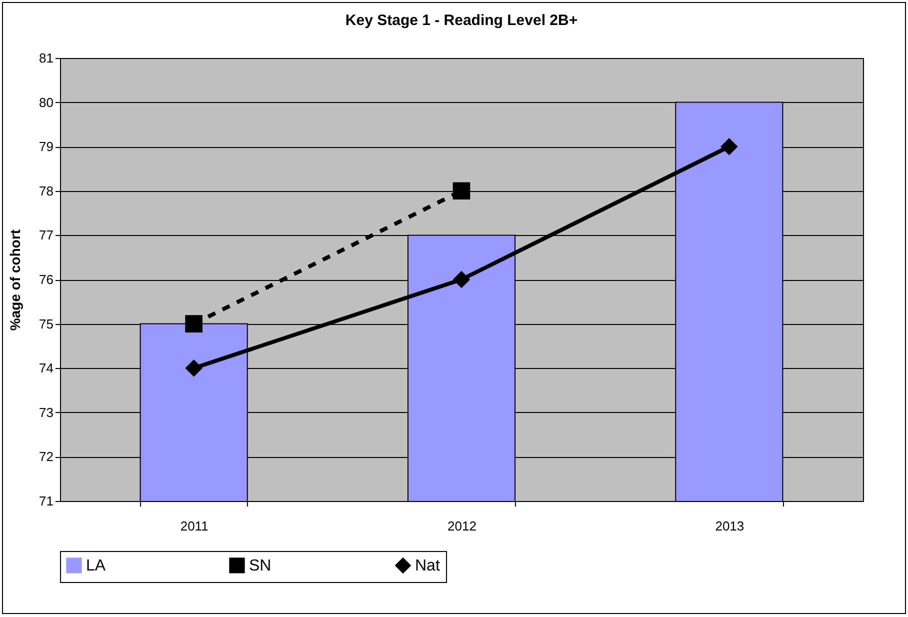 This screenshot has height=617, width=908. I want to click on y-tick-label: 80, so click(46, 102).